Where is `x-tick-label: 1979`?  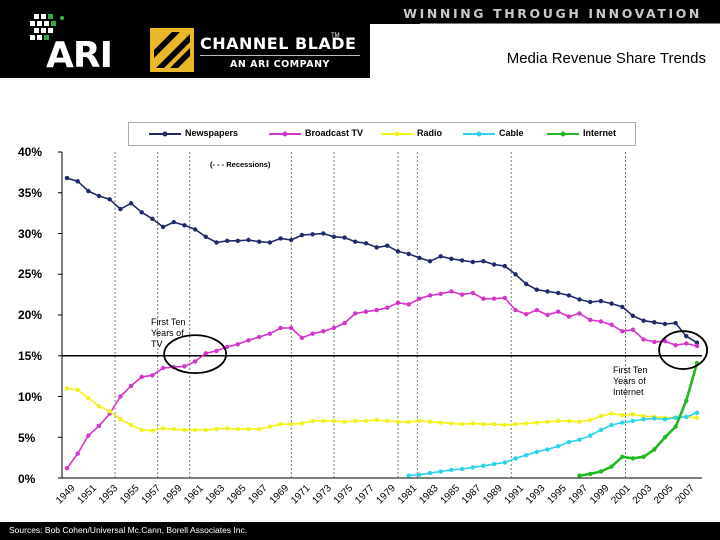 x-tick-label: 1979 is located at coordinates (386, 495).